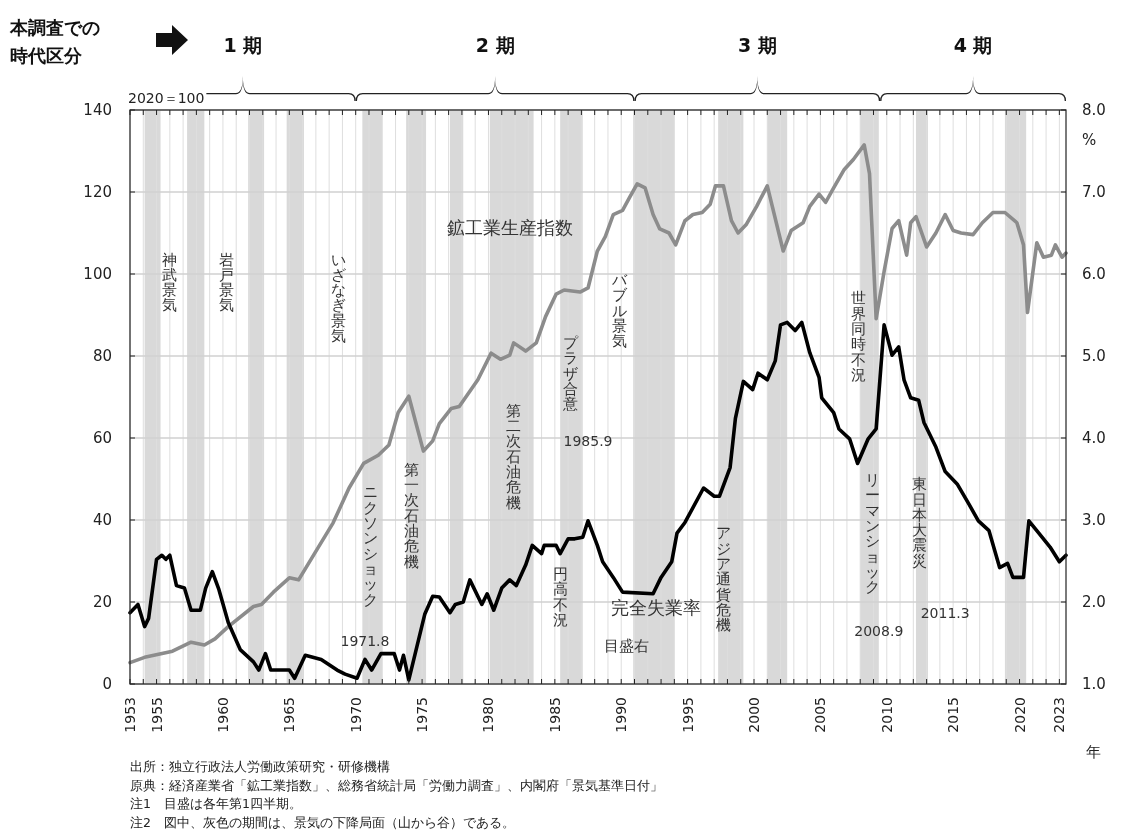 Image resolution: width=1124 pixels, height=836 pixels. I want to click on y2-tick-label: 5.0, so click(1094, 356).